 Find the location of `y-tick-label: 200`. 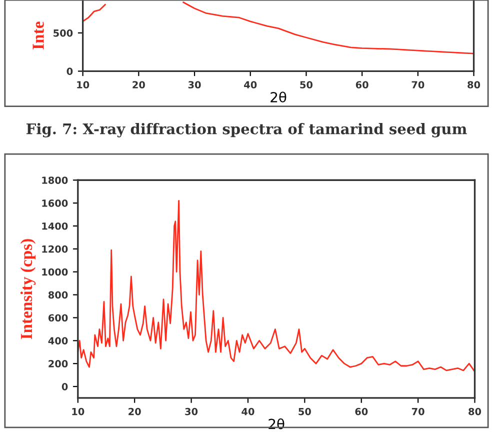

y-tick-label: 200 is located at coordinates (58, 364).